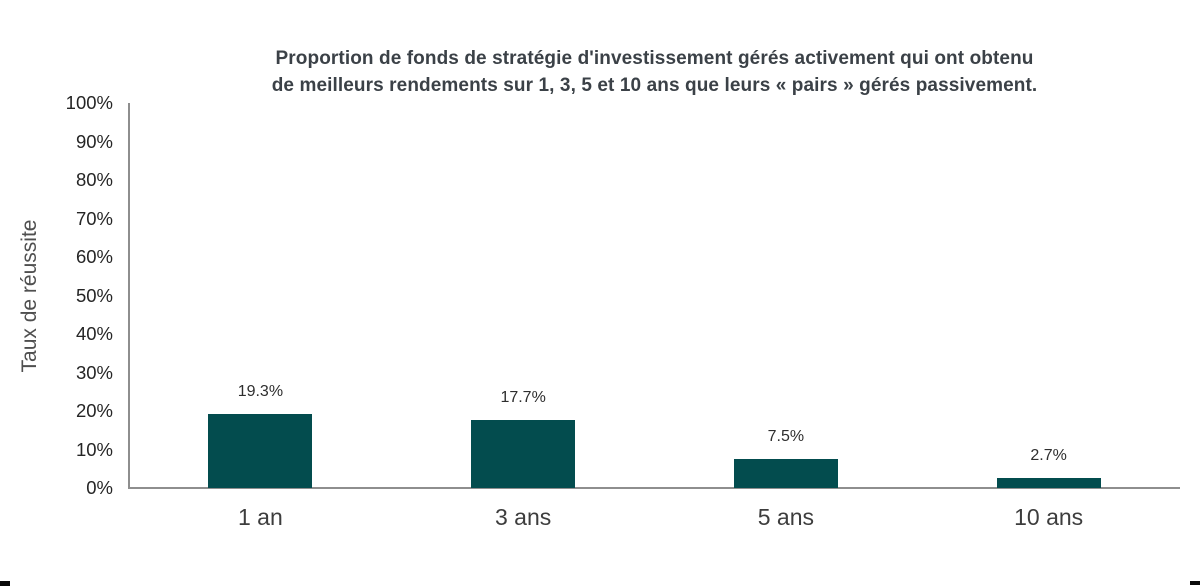 The image size is (1200, 587). Describe the element at coordinates (260, 391) in the screenshot. I see `bar-value-label: 19.3%` at that location.